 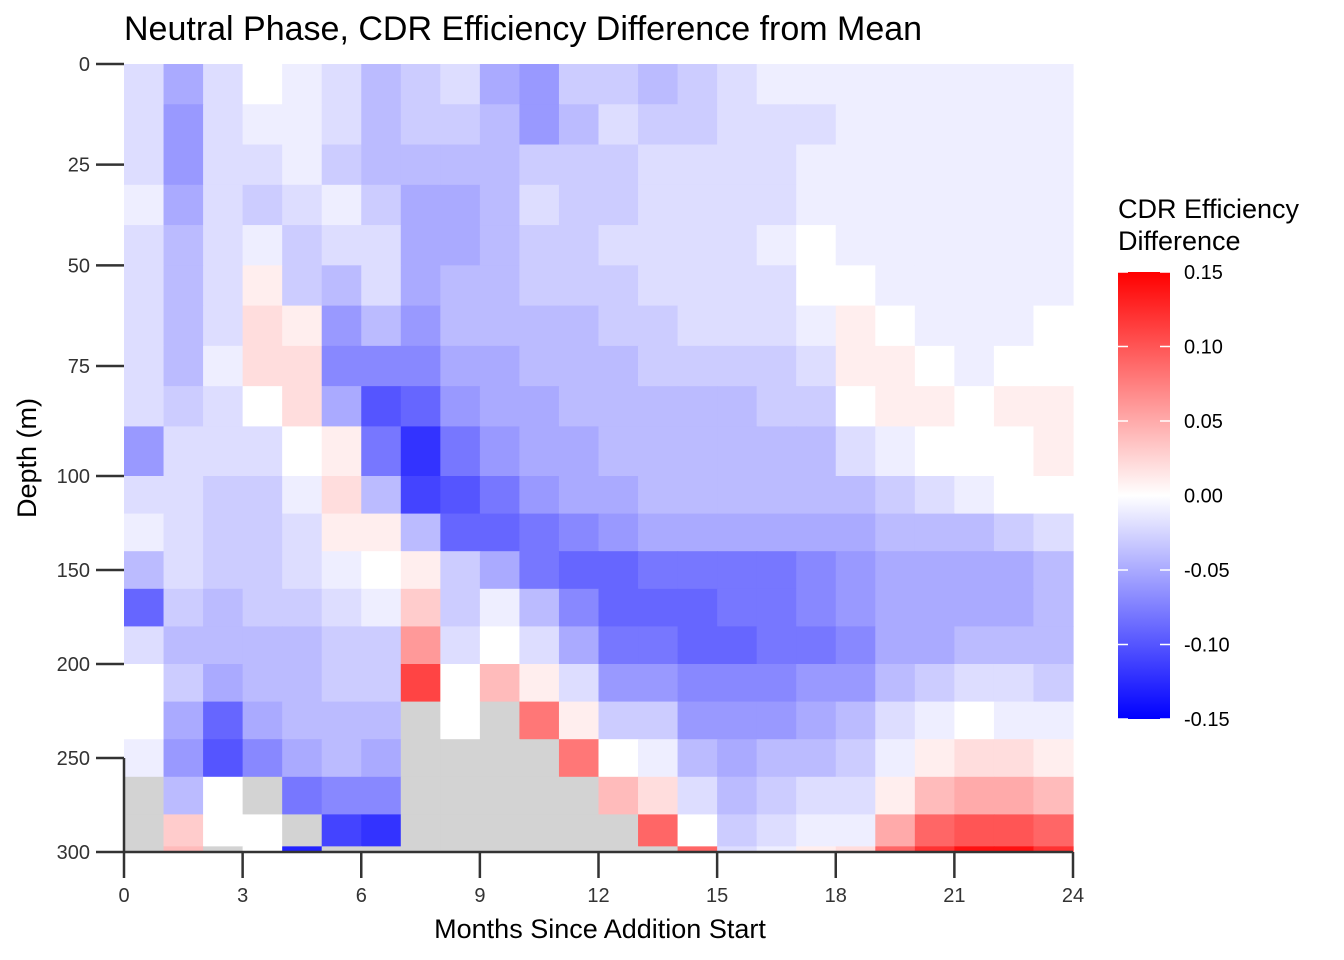 What do you see at coordinates (361, 896) in the screenshot?
I see `x-tick-label: 6` at bounding box center [361, 896].